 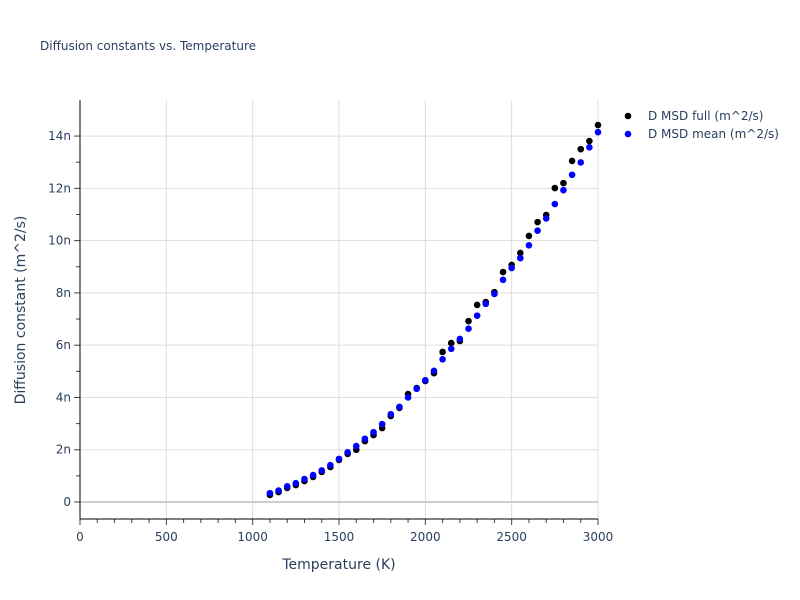 What do you see at coordinates (59, 241) in the screenshot?
I see `y-tick-label: 10n` at bounding box center [59, 241].